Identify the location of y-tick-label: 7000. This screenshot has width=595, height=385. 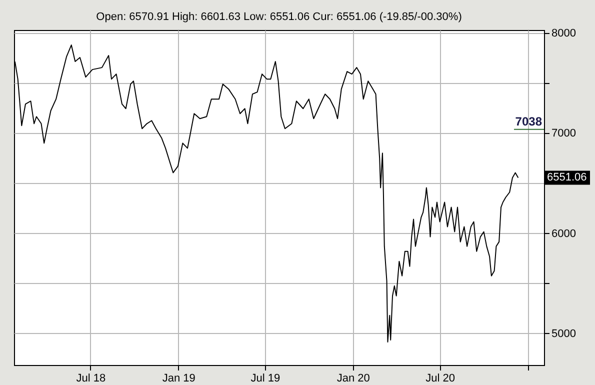
(564, 134).